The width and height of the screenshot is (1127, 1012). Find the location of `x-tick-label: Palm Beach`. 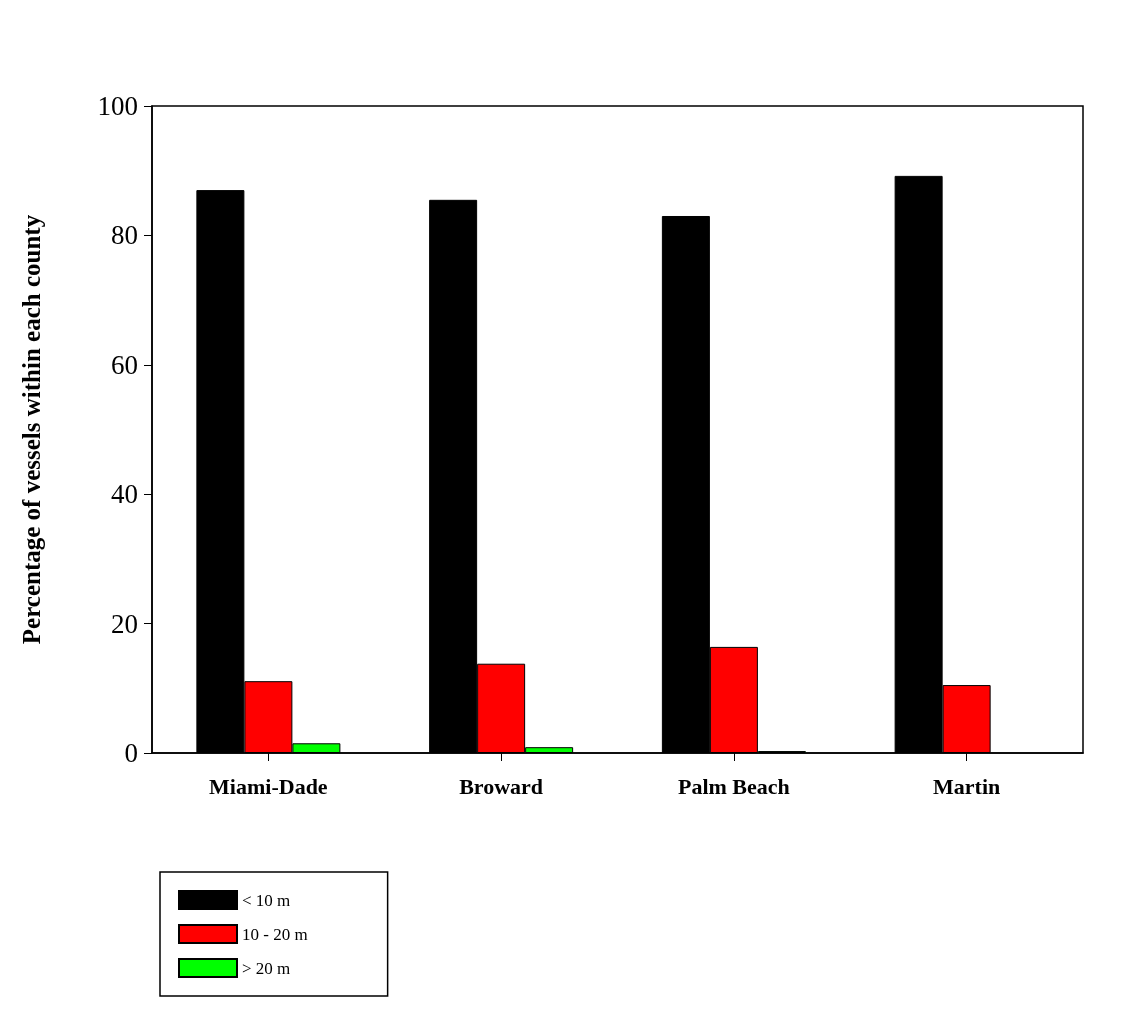

x-tick-label: Palm Beach is located at coordinates (733, 786).